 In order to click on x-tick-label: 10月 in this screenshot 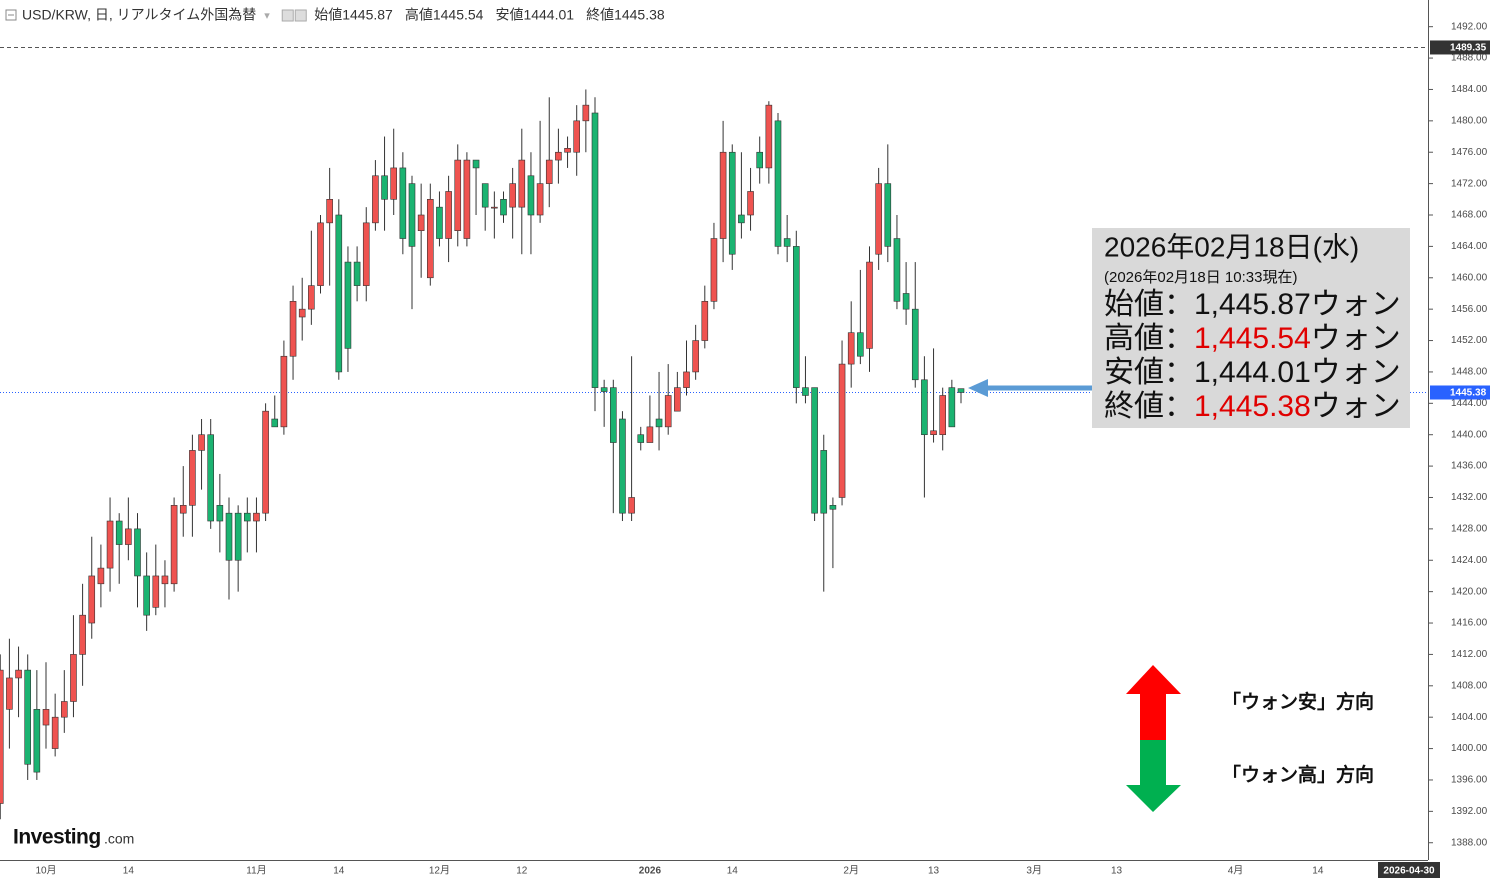, I will do `click(45, 871)`.